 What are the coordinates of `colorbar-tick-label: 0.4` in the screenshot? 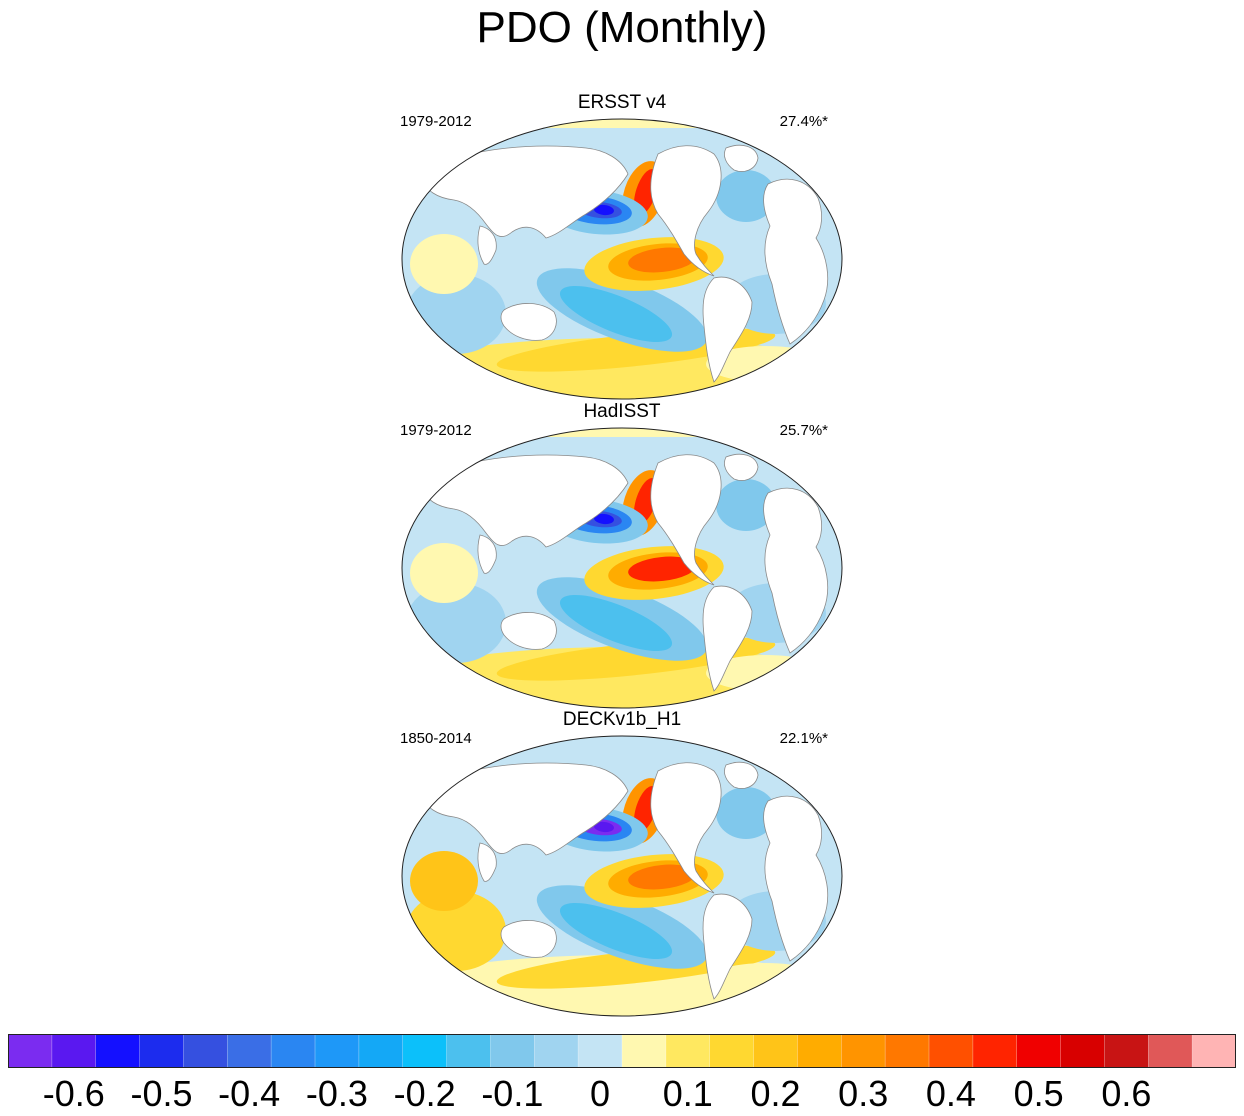 It's located at (950, 1093).